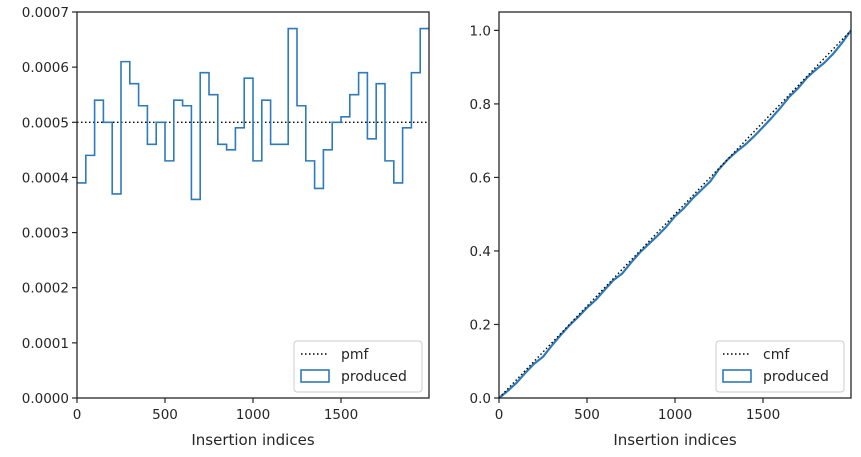 The height and width of the screenshot is (457, 861). I want to click on y-tick-label: 1.0, so click(480, 31).